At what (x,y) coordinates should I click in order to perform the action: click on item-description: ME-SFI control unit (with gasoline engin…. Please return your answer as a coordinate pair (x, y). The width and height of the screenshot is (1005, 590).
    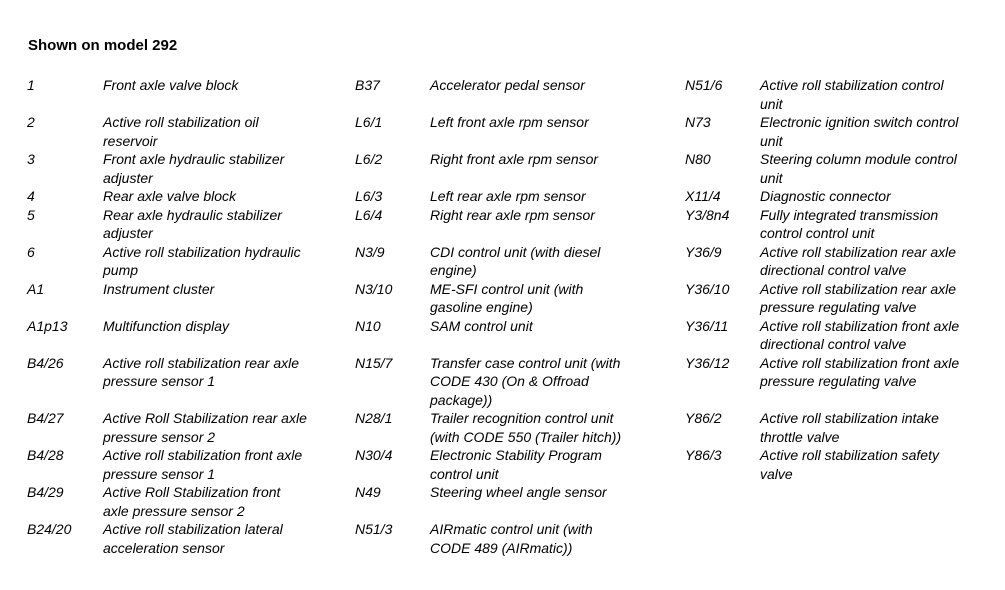
    Looking at the image, I should click on (507, 298).